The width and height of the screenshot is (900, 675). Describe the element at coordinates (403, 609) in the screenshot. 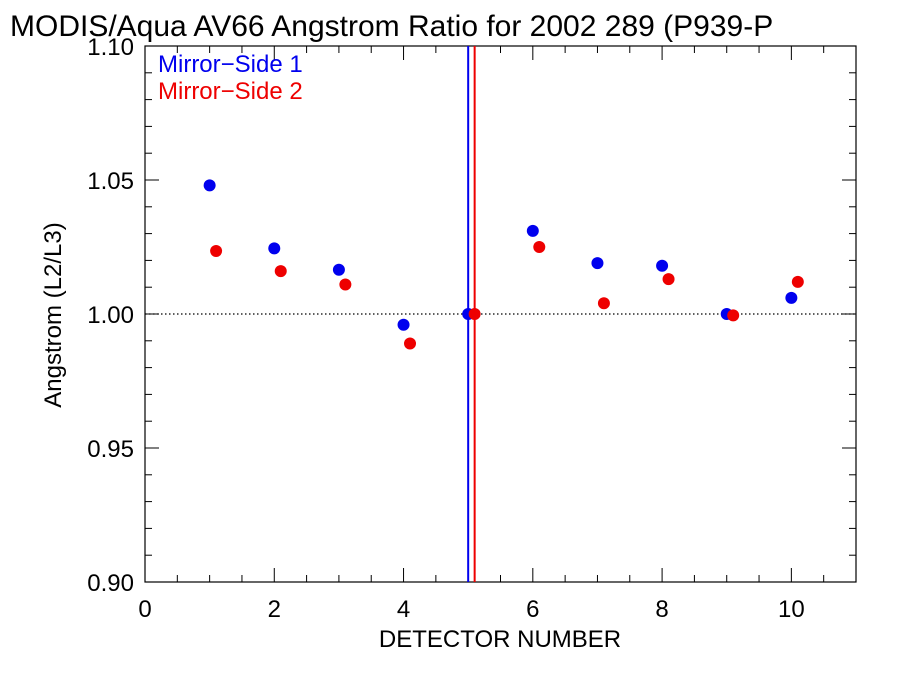

I see `x-tick-label: 4` at that location.